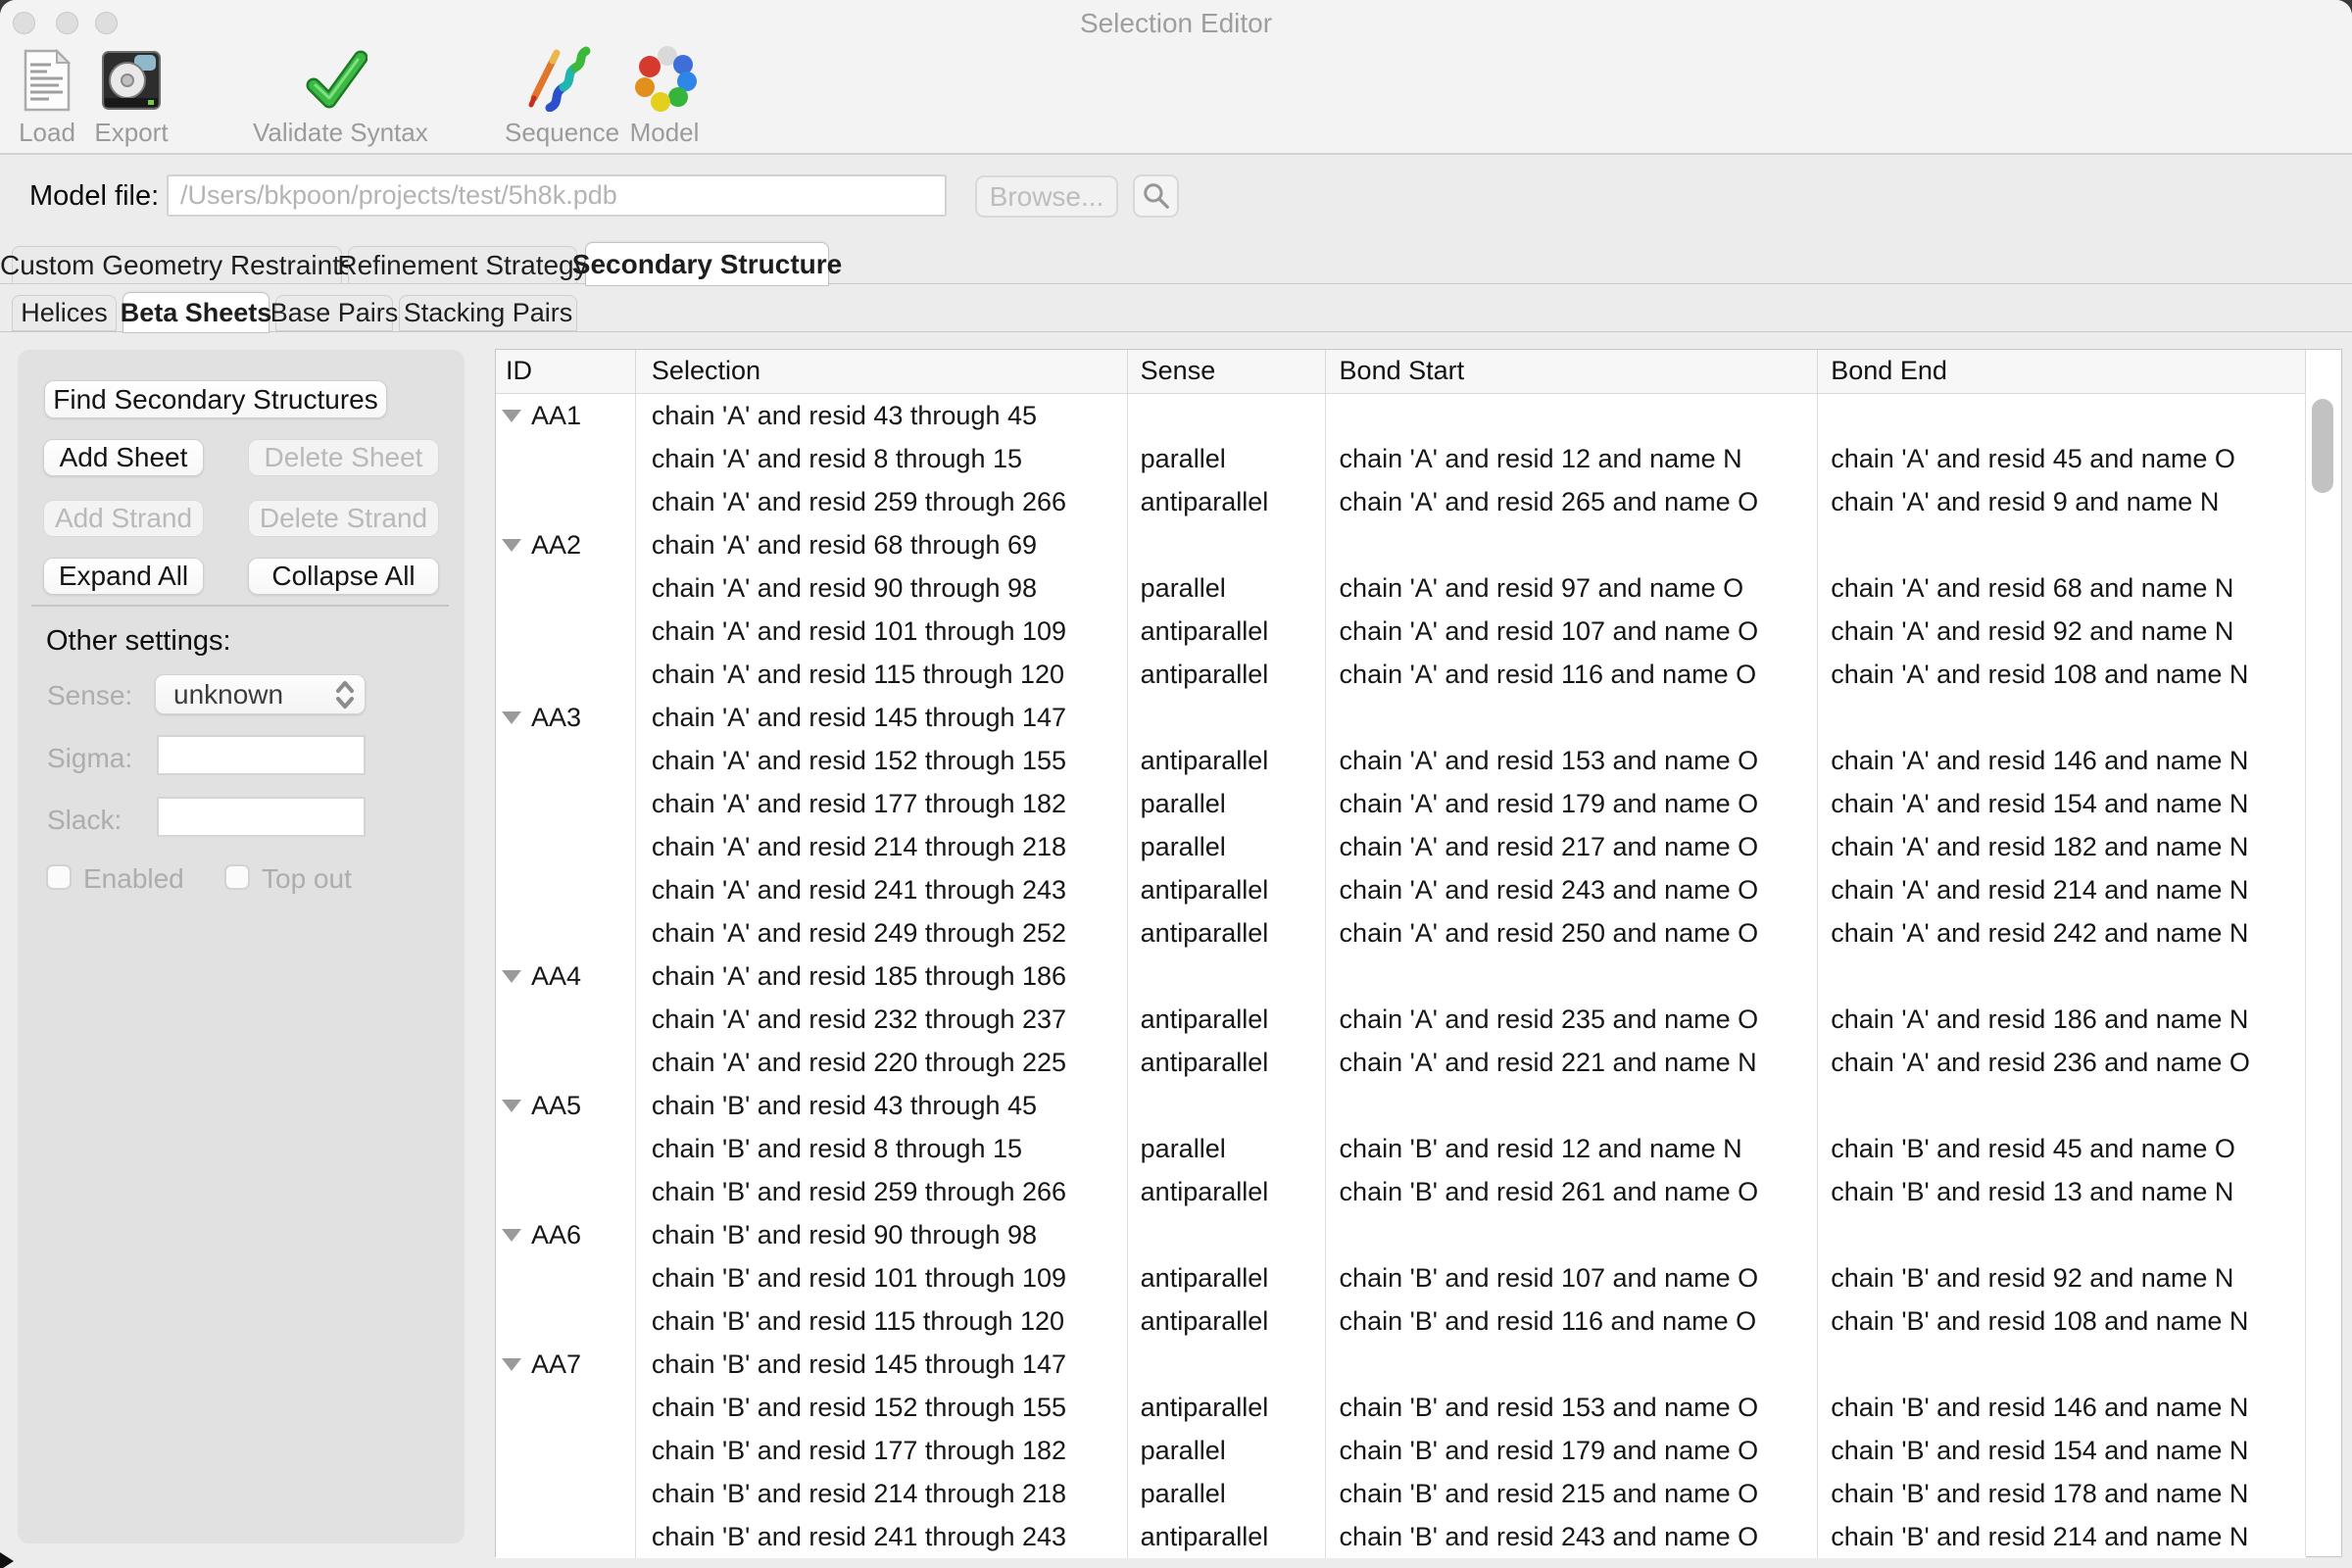 Image resolution: width=2352 pixels, height=1568 pixels. What do you see at coordinates (1572, 846) in the screenshot?
I see `bond-start-cell: chain 'A' and resid 217 and name O` at bounding box center [1572, 846].